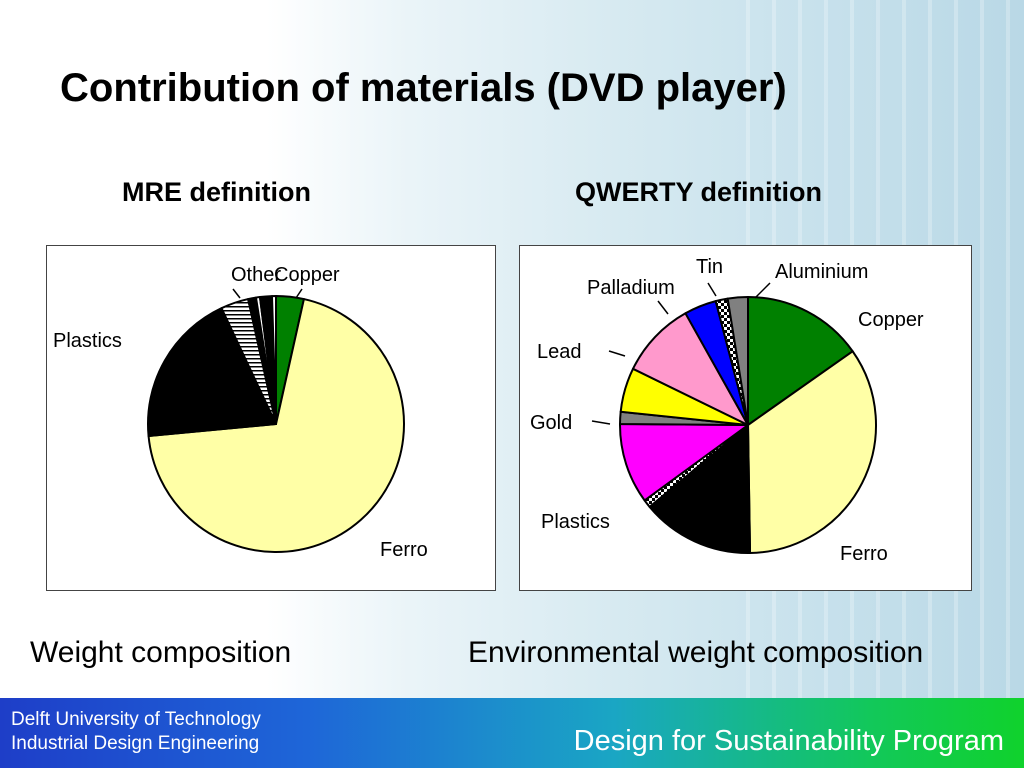  What do you see at coordinates (256, 275) in the screenshot?
I see `chart-1-label-other: Other` at bounding box center [256, 275].